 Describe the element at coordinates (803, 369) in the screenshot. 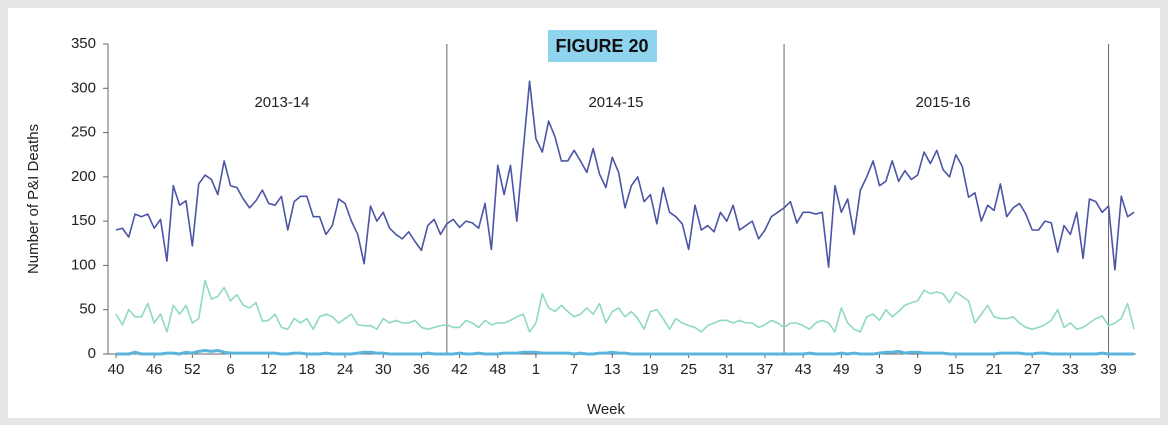

I see `x-tick-label: 43` at that location.